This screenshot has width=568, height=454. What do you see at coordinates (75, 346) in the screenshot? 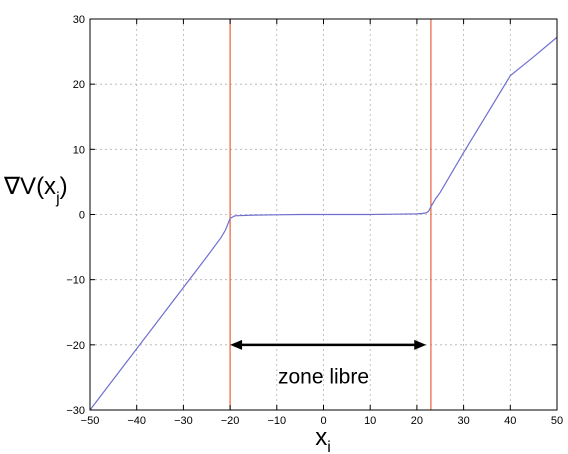
I see `y-tick-label: −20` at bounding box center [75, 346].